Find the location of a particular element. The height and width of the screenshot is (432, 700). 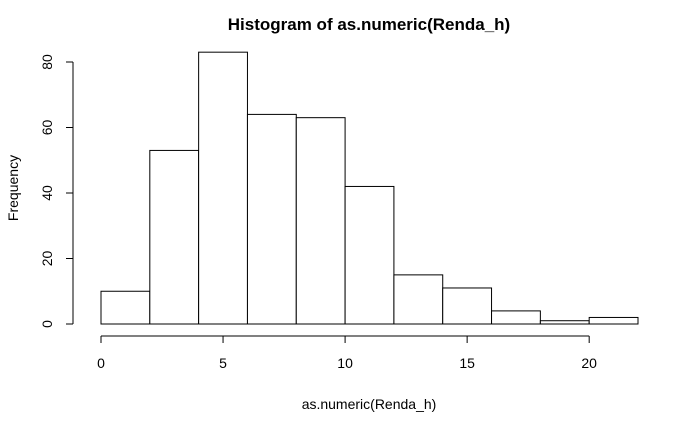

x-tick-label: 10 is located at coordinates (345, 363).